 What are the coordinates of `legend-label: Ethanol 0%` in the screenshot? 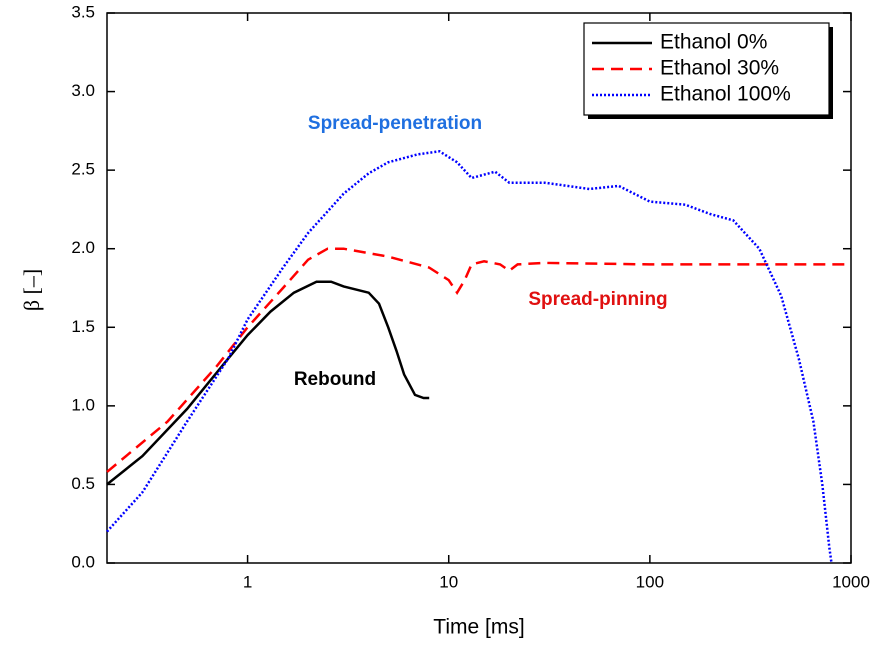 It's located at (713, 42).